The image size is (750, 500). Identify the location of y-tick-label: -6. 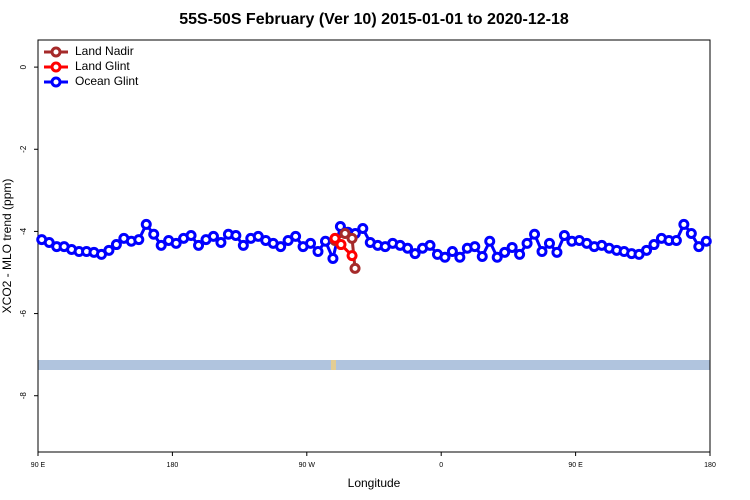
(23, 313).